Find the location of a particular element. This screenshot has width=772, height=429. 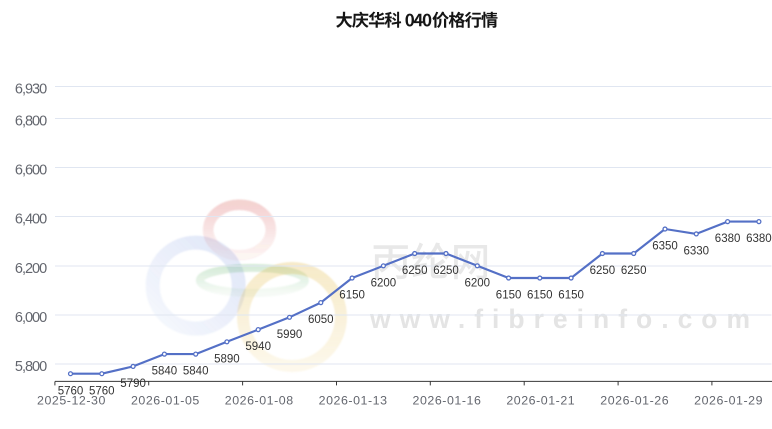

svg-text: 6,200 is located at coordinates (31, 269).